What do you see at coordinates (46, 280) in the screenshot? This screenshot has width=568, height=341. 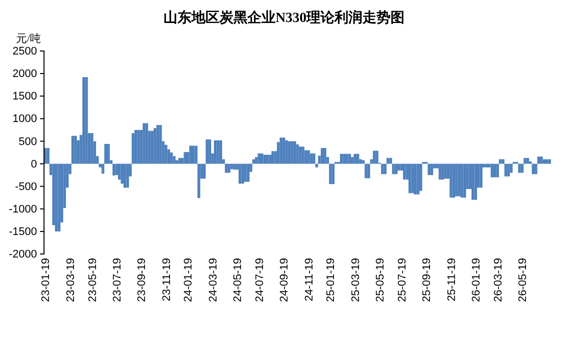 I see `x-tick-label: 23-01-19` at bounding box center [46, 280].